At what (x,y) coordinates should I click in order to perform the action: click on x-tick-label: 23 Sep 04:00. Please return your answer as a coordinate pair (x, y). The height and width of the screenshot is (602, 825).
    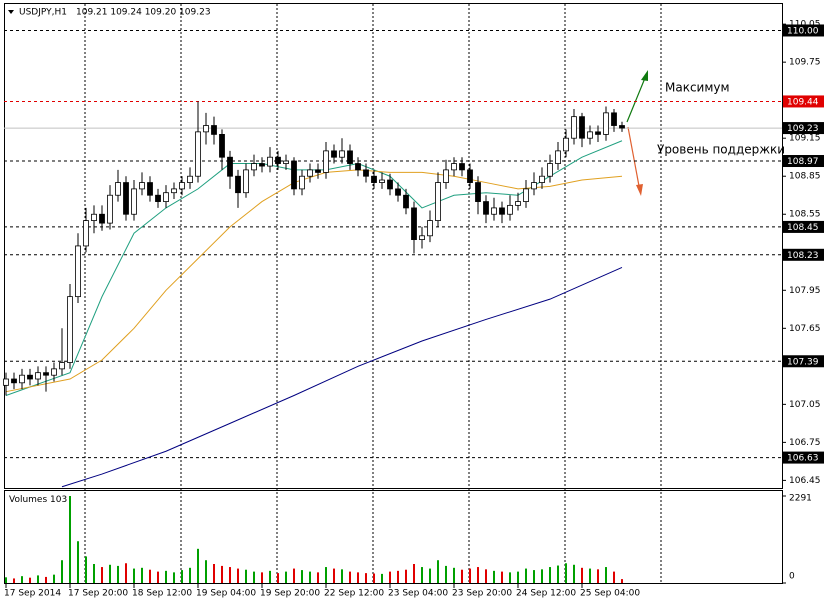
    Looking at the image, I should click on (418, 594).